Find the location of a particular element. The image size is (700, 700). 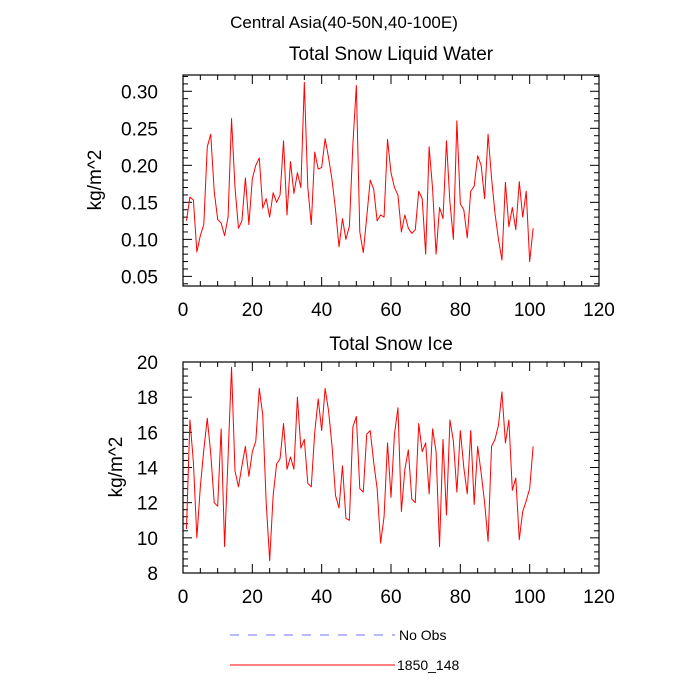

y-tick-label: 20 is located at coordinates (147, 363).